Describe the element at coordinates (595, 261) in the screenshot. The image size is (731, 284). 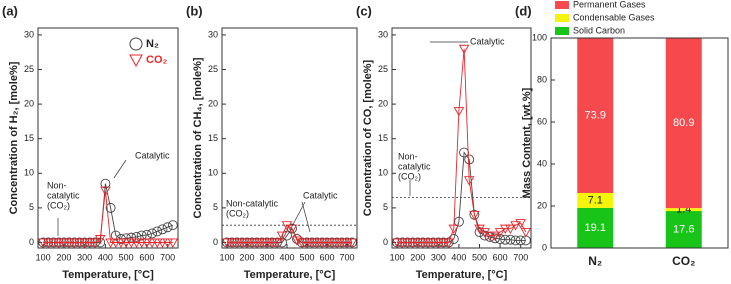
I see `x-tick-label: N₂` at that location.